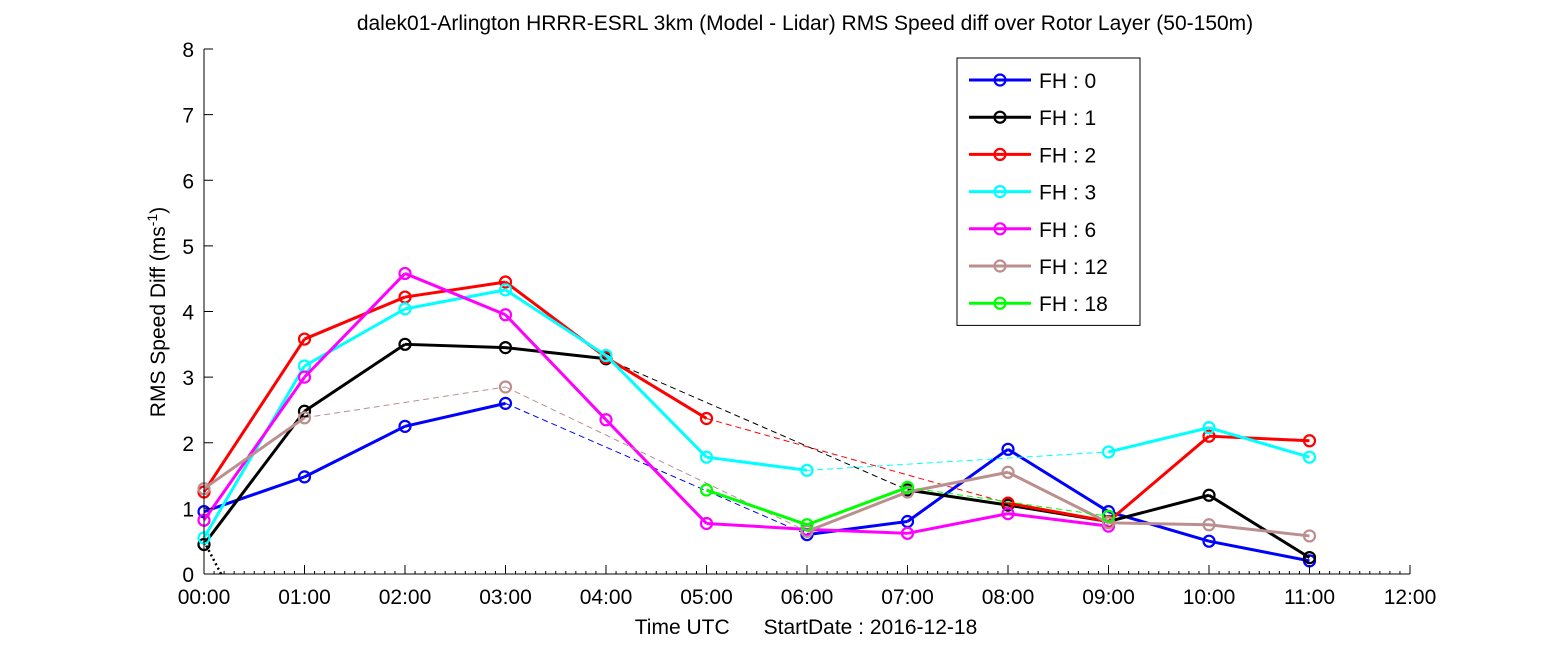 Image resolution: width=1559 pixels, height=656 pixels. I want to click on y-tick-label: 6, so click(188, 181).